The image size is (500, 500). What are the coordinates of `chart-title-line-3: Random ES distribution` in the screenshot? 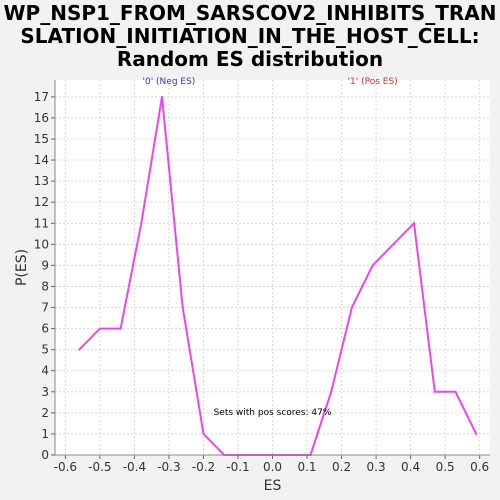 It's located at (250, 59).